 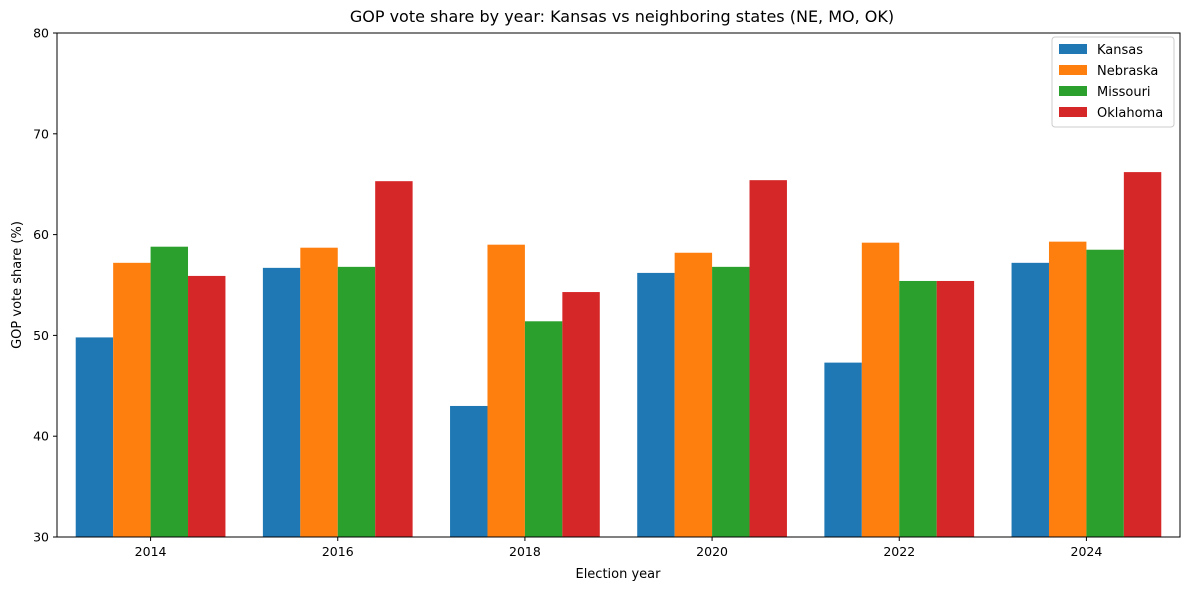 I want to click on bar-missouri-2018, so click(x=543, y=429).